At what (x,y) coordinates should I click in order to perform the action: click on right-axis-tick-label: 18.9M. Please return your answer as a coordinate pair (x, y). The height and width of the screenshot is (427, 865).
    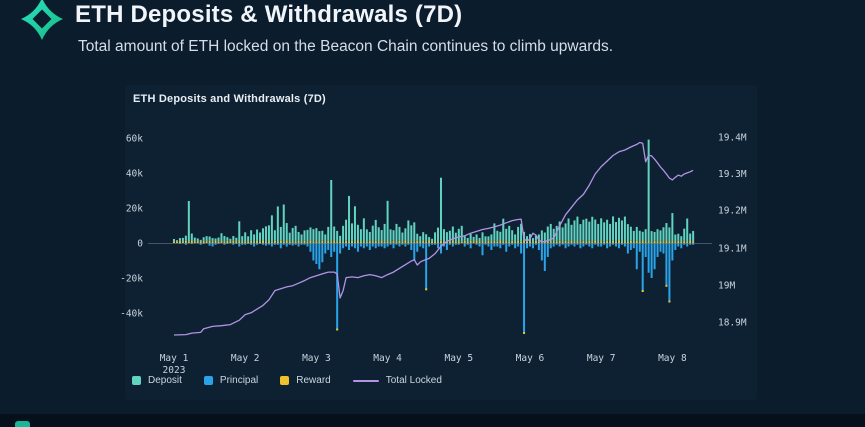
    Looking at the image, I should click on (732, 323).